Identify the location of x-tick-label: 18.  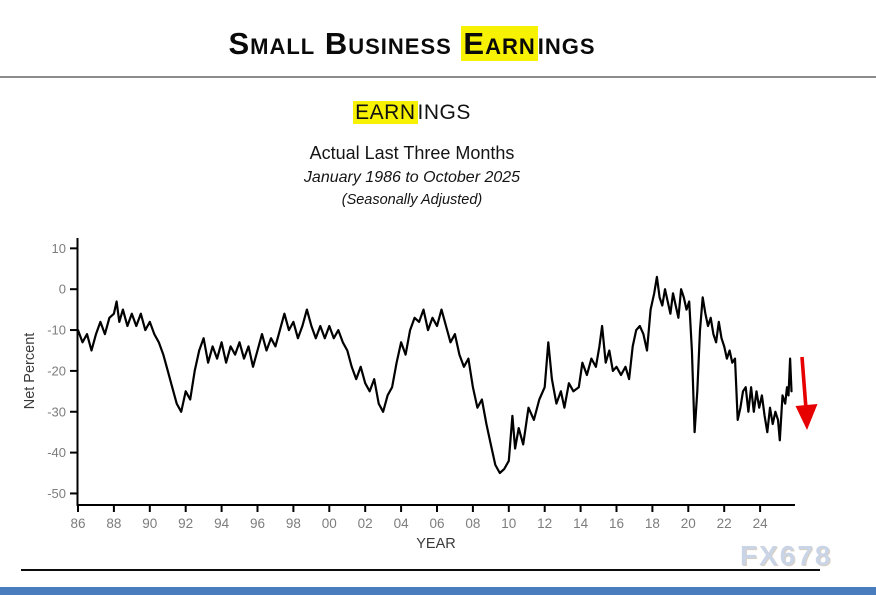
(652, 523).